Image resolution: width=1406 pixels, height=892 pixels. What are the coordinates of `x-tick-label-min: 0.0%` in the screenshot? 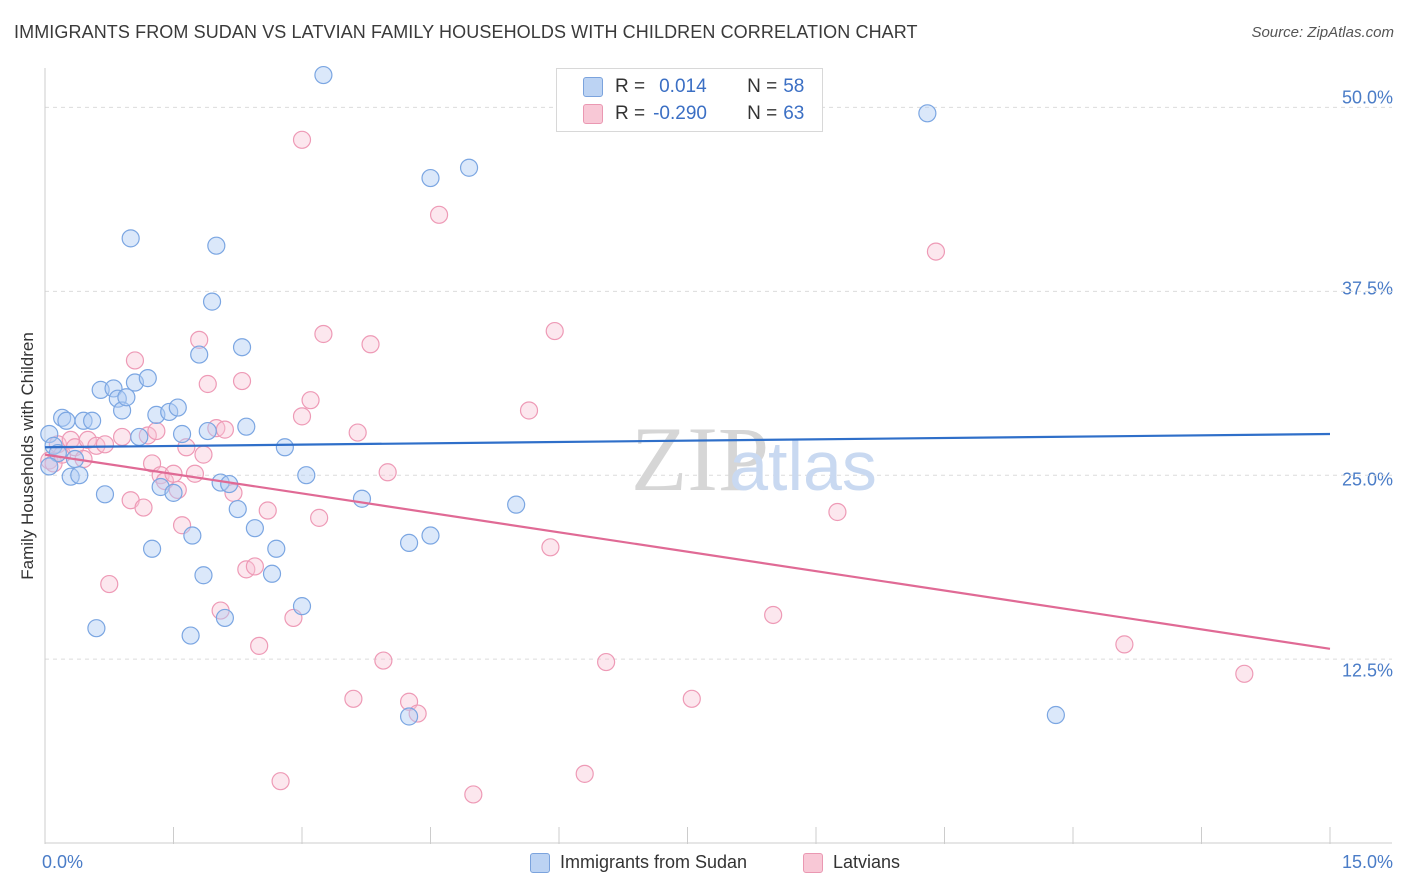 It's located at (63, 862).